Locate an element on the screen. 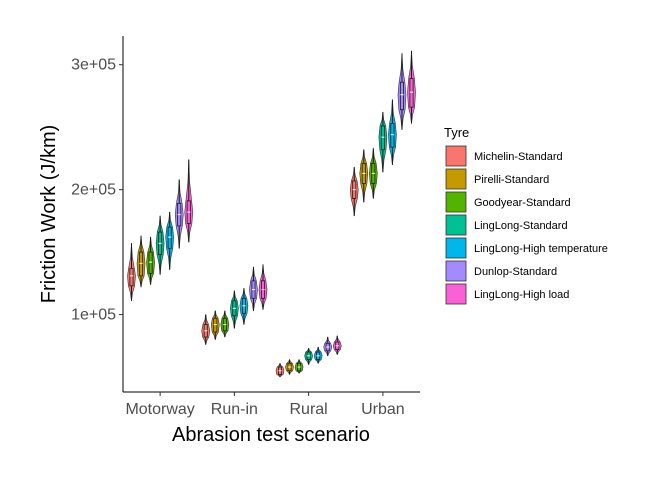 Image resolution: width=672 pixels, height=480 pixels. legend-label-5: Dunlop-Standard is located at coordinates (515, 272).